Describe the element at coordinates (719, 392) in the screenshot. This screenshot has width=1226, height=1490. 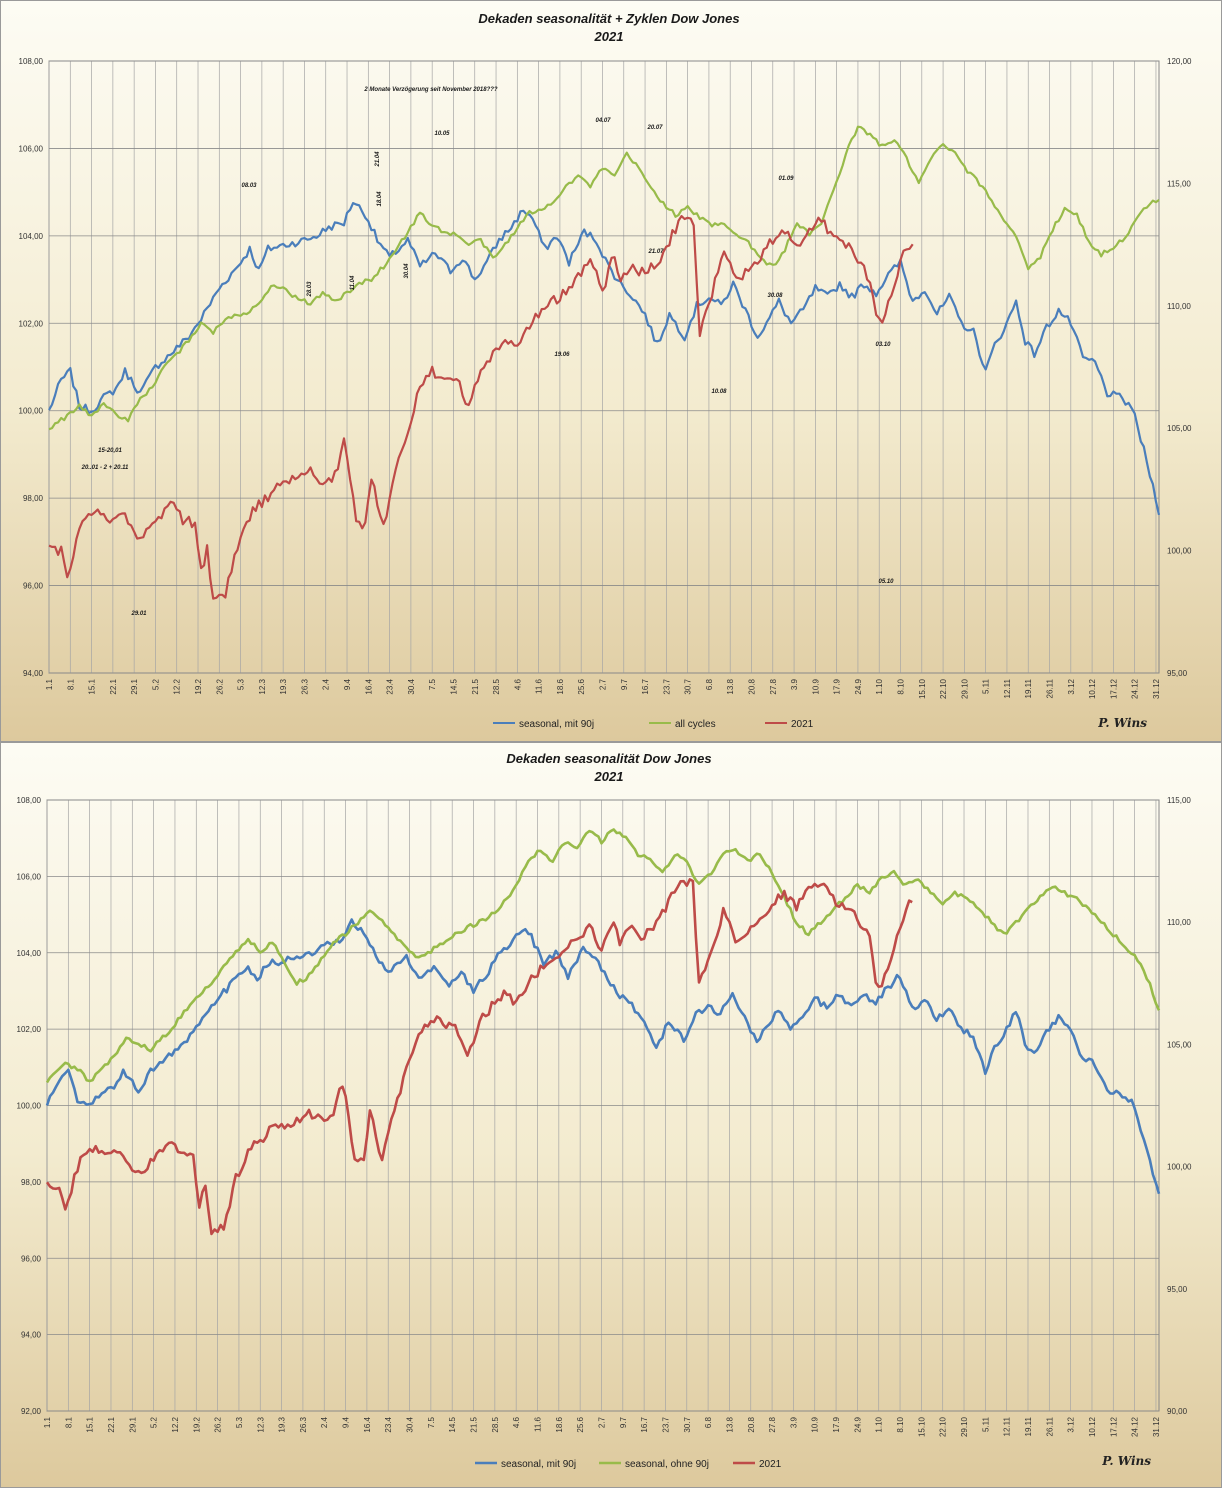
I see `annotation-label: 10.08` at that location.